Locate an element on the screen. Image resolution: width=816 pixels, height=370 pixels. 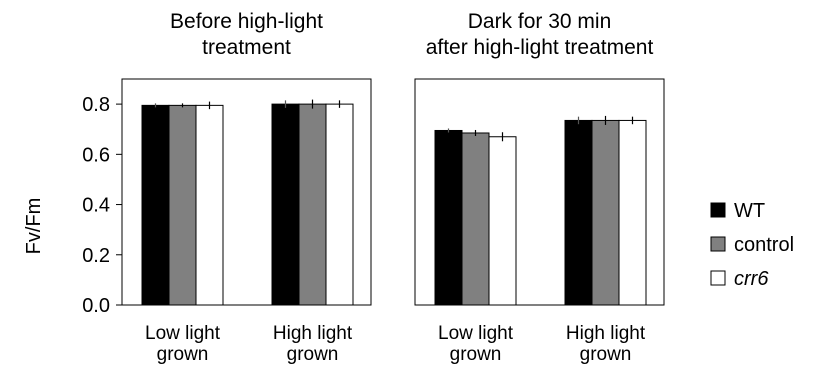
legend-item: crr6 is located at coordinates (739, 279).